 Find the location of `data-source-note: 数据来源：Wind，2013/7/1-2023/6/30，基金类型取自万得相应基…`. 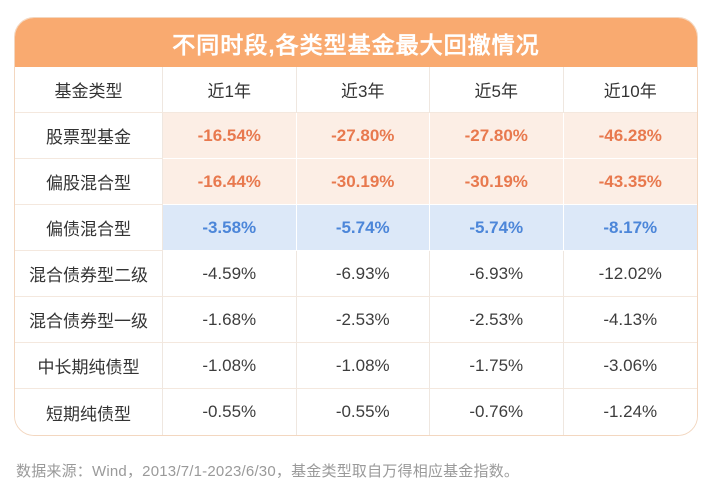

data-source-note: 数据来源：Wind，2013/7/1-2023/6/30，基金类型取自万得相应基… is located at coordinates (268, 471).